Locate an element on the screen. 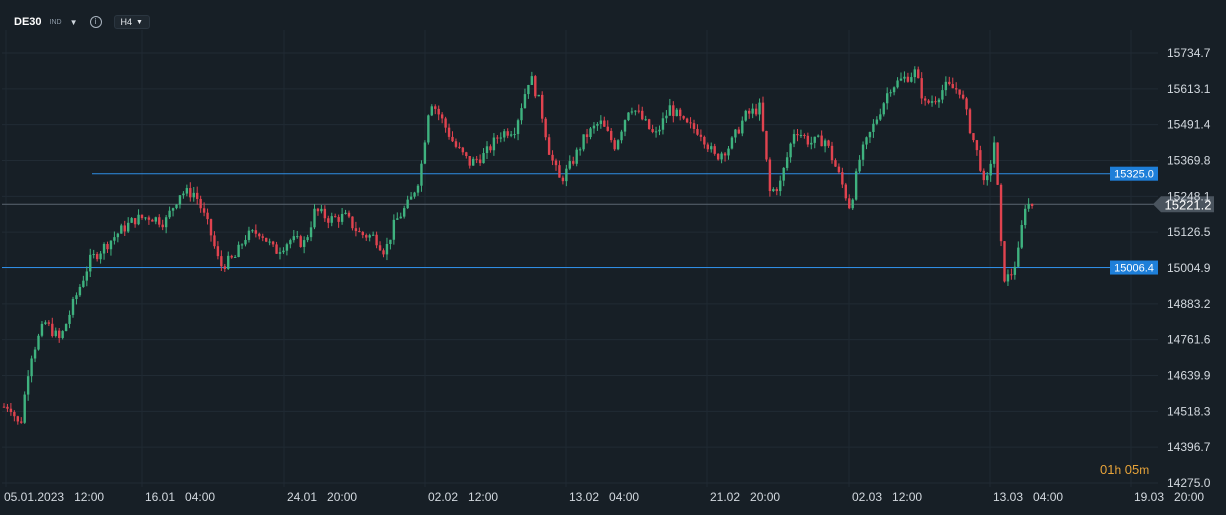  level-price-label: 15325.0 is located at coordinates (1134, 175).